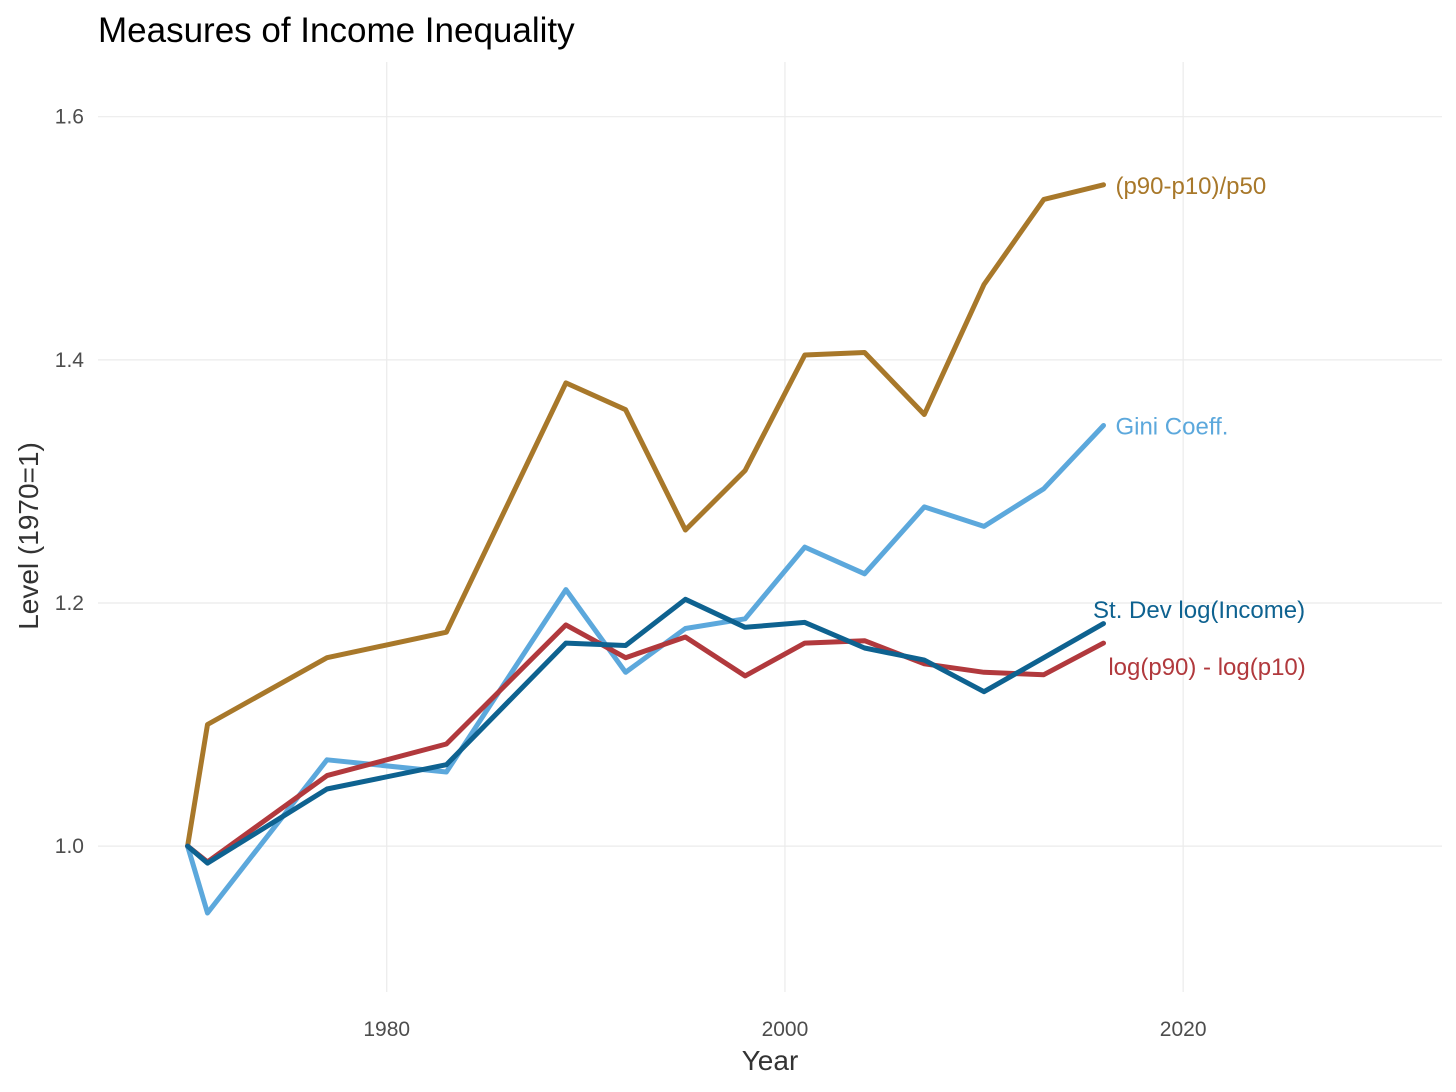 Image resolution: width=1456 pixels, height=1092 pixels. What do you see at coordinates (386, 1029) in the screenshot?
I see `x-tick-label: 1980` at bounding box center [386, 1029].